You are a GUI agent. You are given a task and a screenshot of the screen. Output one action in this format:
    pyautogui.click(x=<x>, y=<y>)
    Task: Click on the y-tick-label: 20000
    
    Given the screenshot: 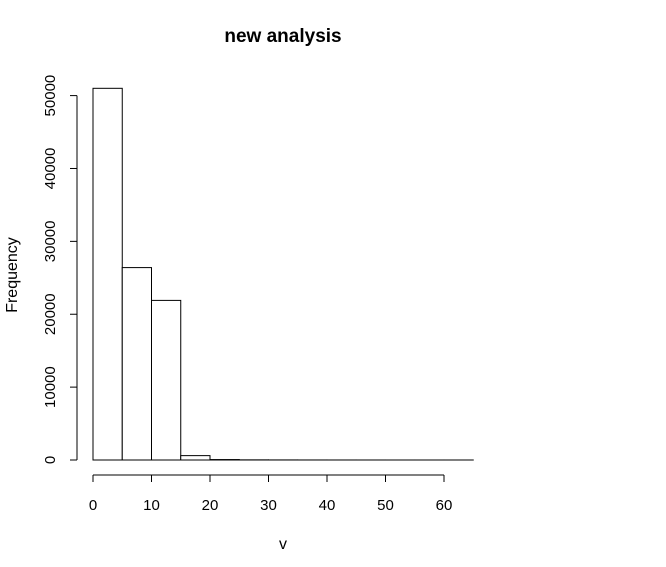 What is the action you would take?
    pyautogui.click(x=50, y=314)
    